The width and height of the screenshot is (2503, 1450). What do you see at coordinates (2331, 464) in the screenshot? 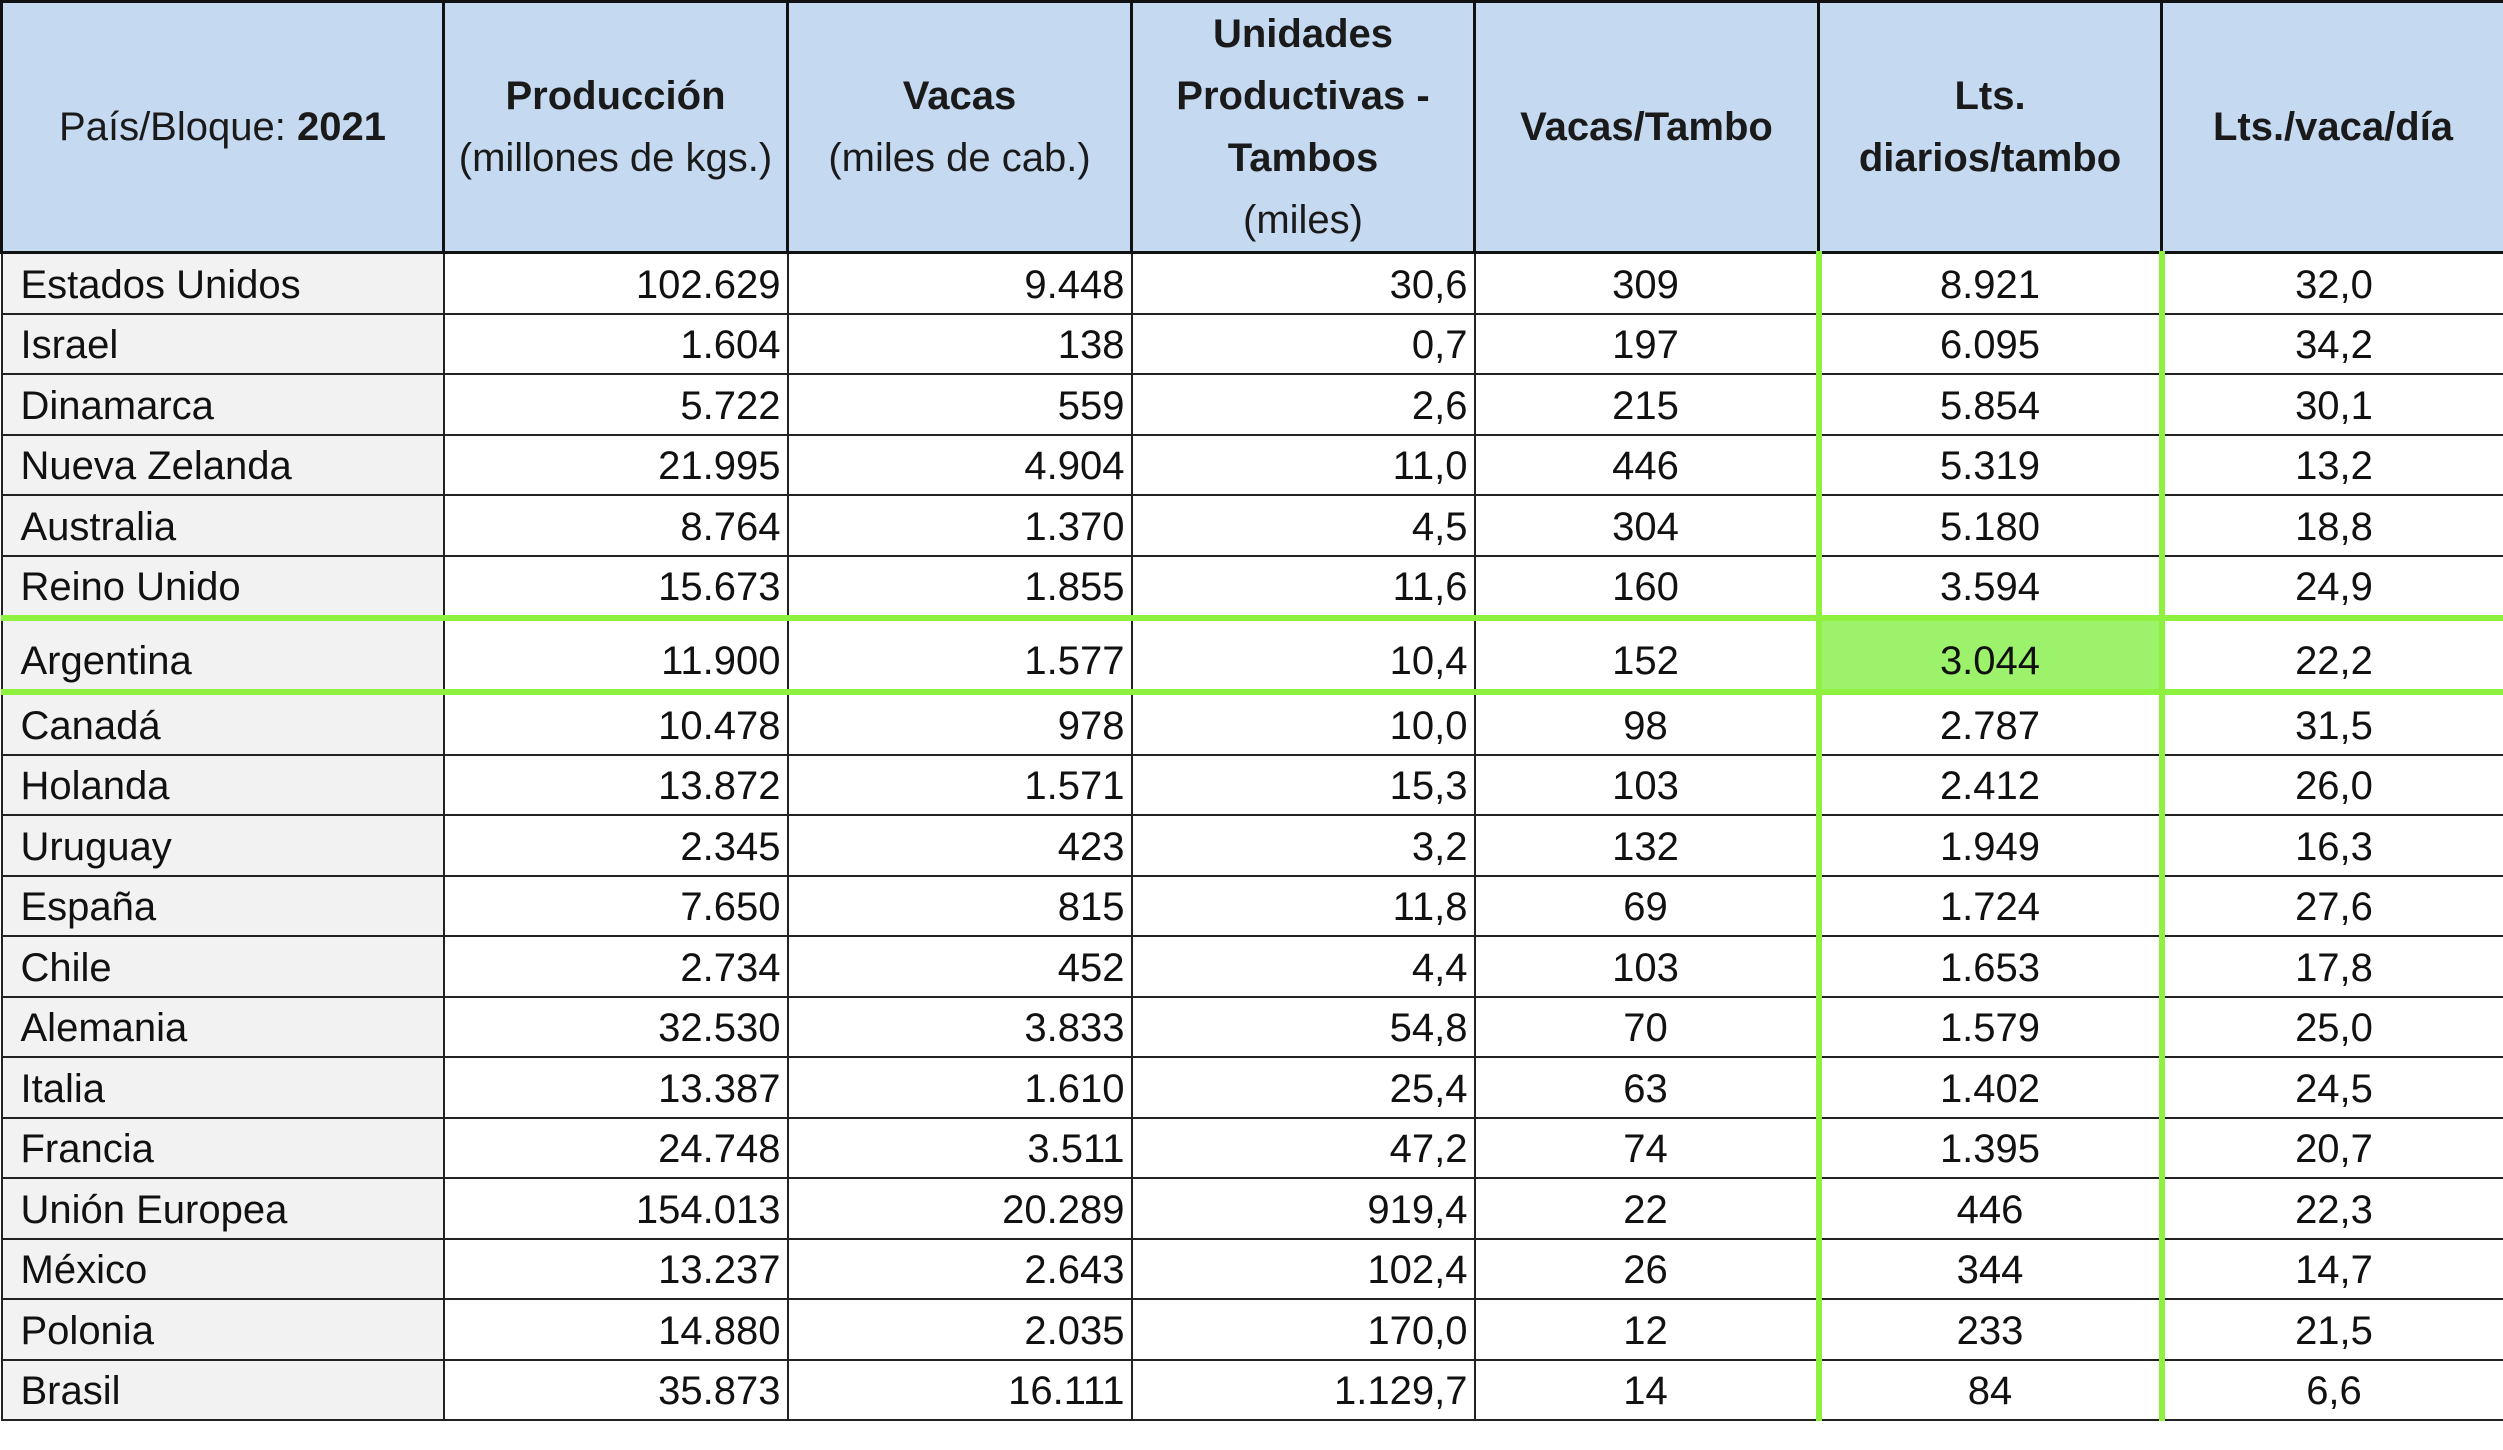
I see `cell-liters-per-cow: 13,2` at bounding box center [2331, 464].